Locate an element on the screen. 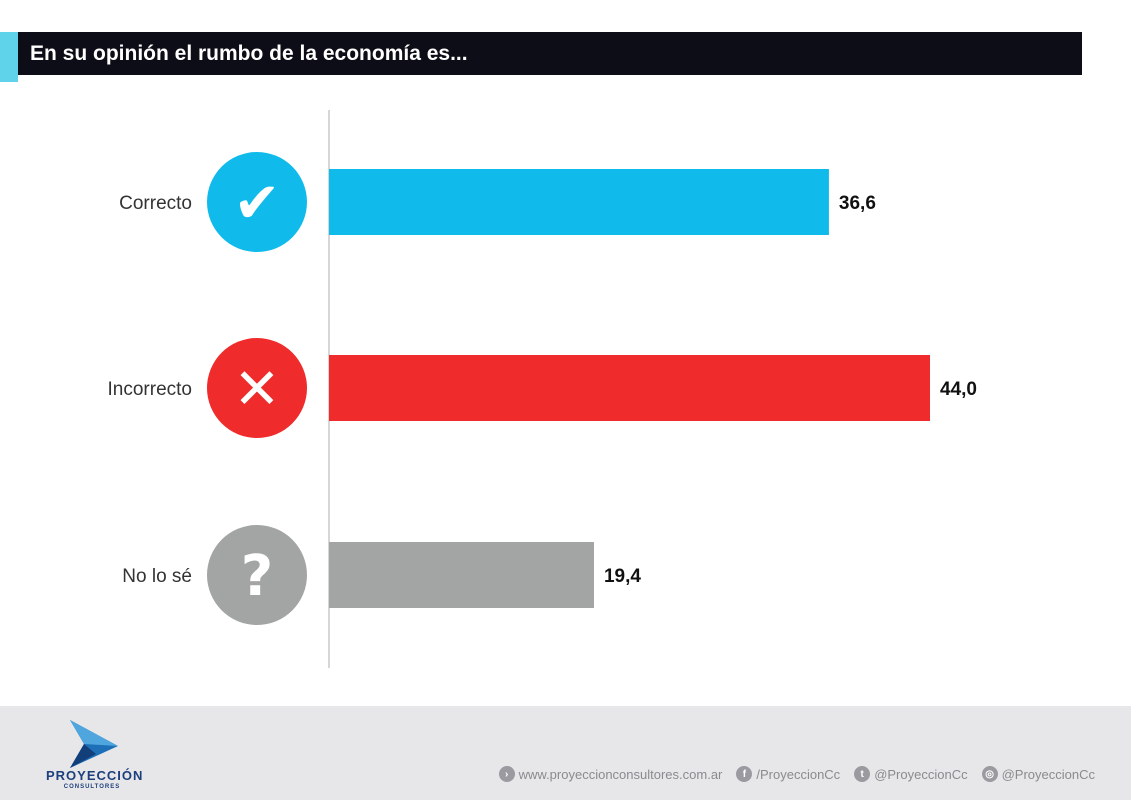 The width and height of the screenshot is (1131, 800). data-label: 44,0 is located at coordinates (958, 389).